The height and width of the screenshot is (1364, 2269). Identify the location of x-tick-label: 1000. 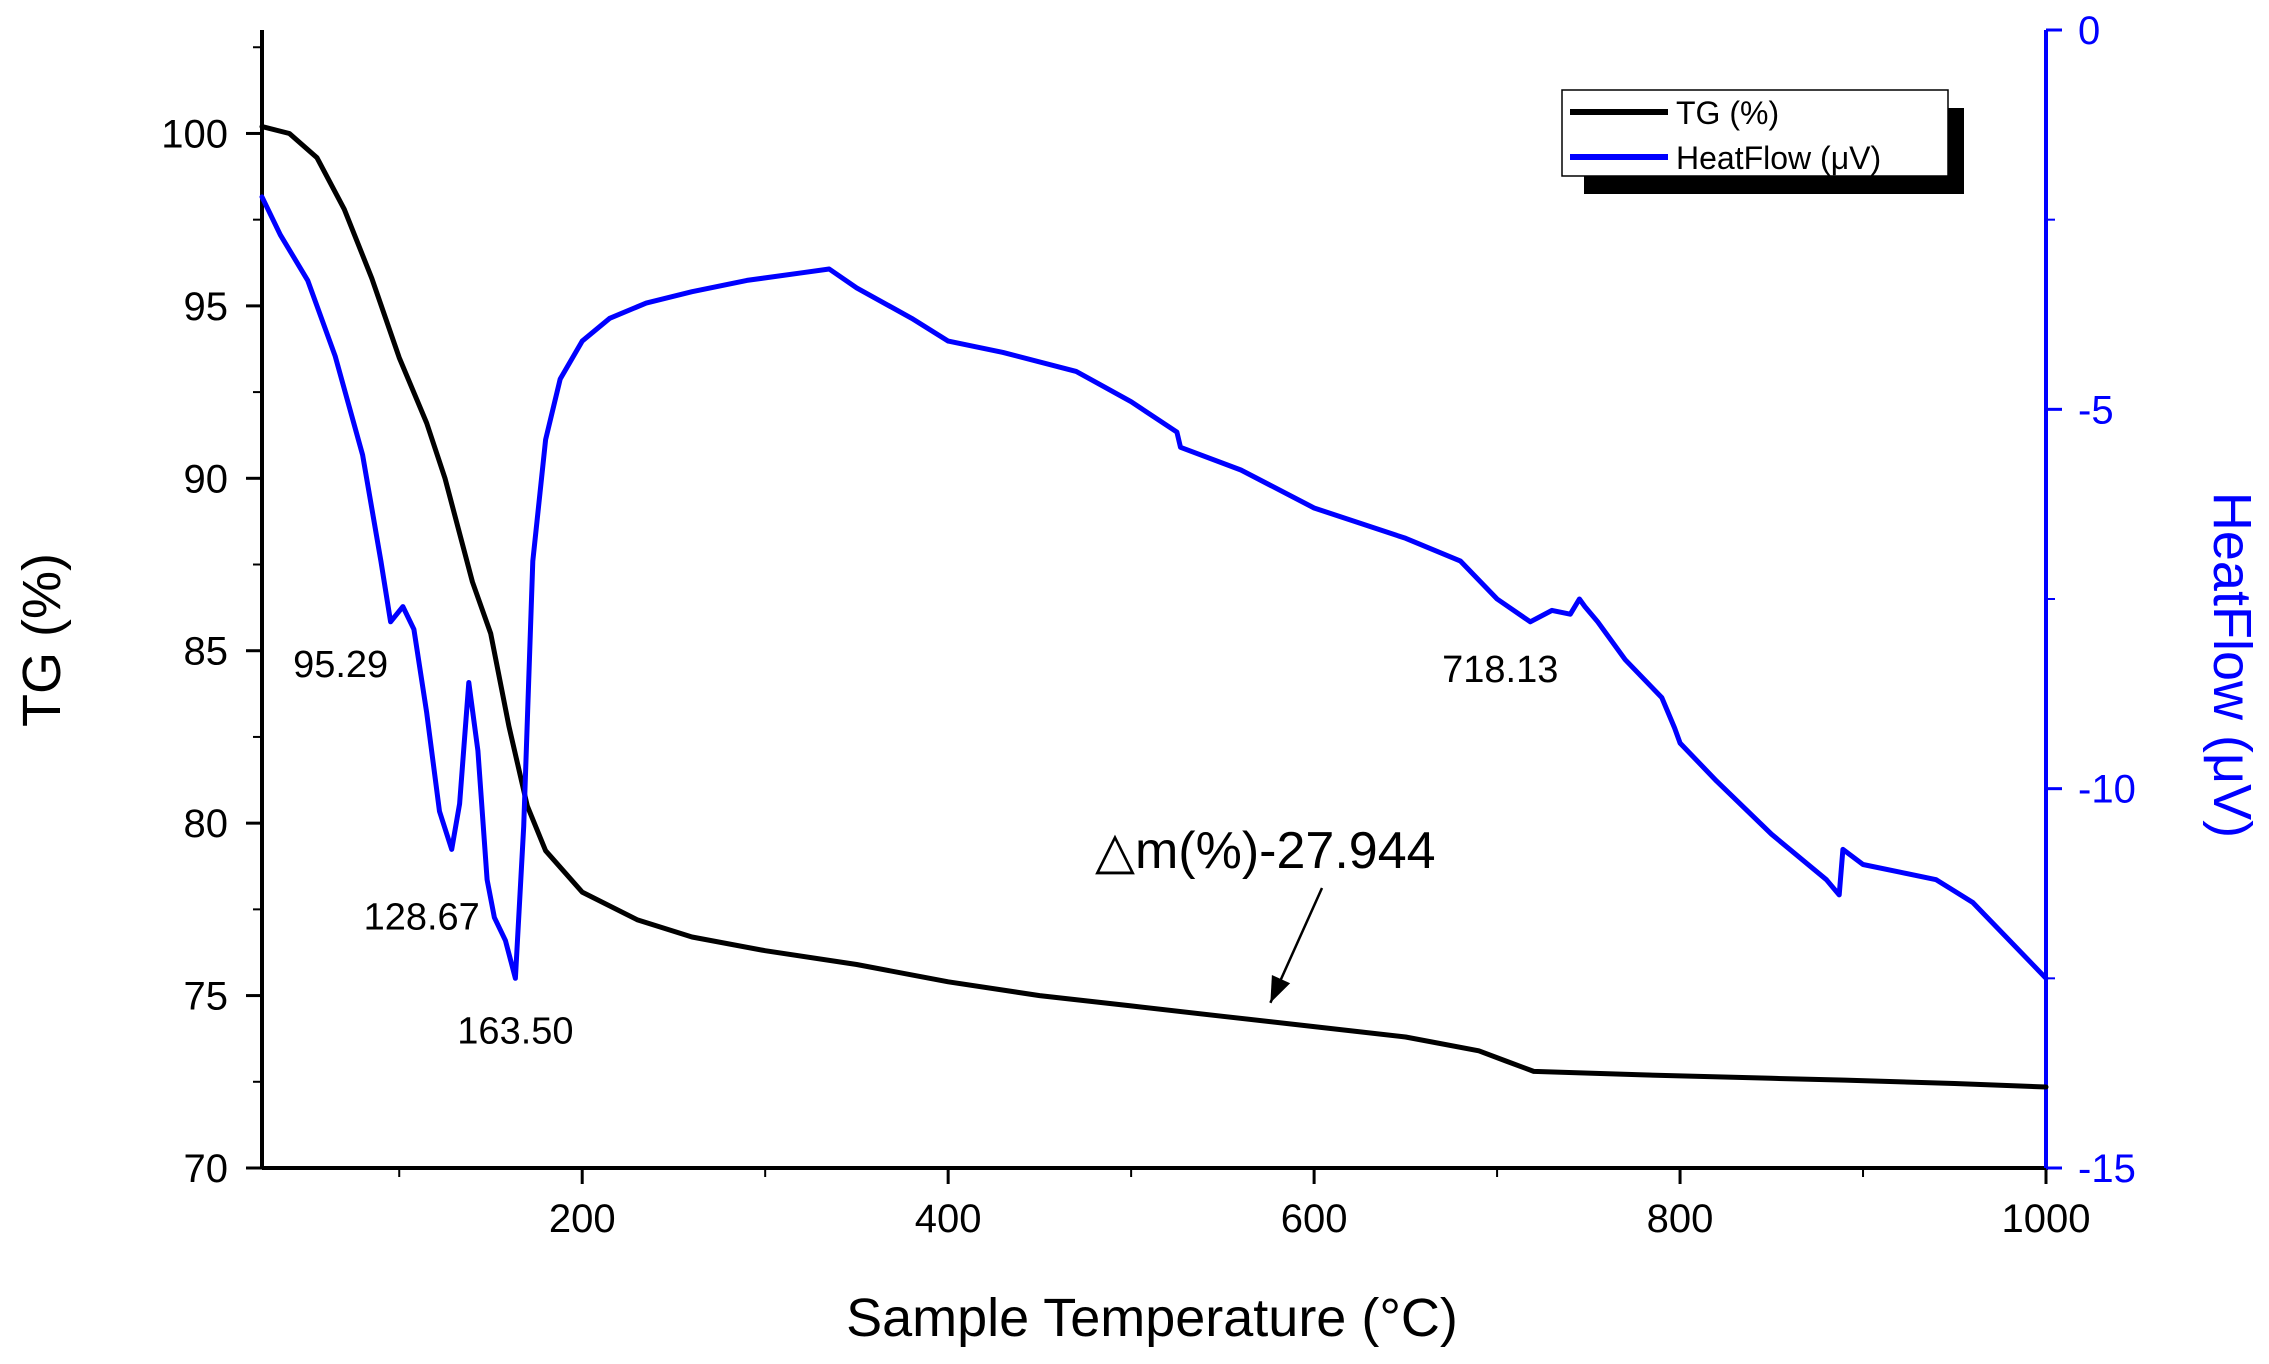
(2046, 1219).